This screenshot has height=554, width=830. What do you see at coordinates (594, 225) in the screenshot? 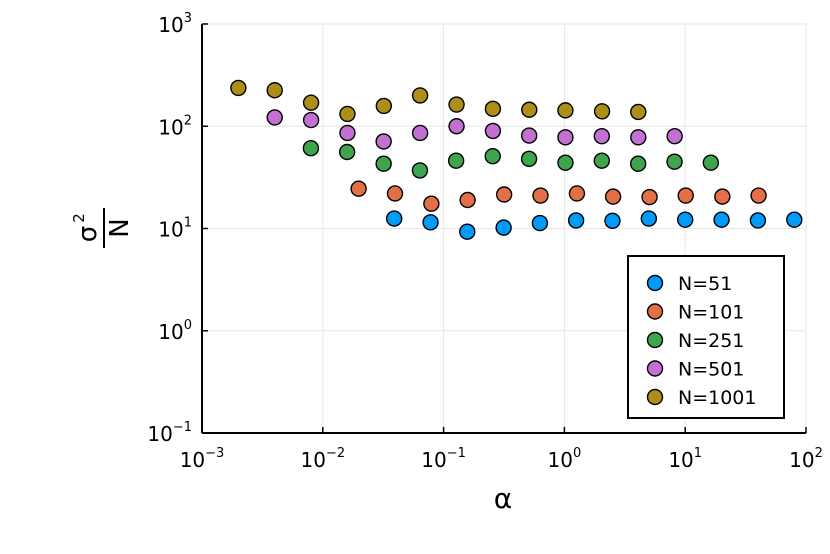
I see `series-N=51` at bounding box center [594, 225].